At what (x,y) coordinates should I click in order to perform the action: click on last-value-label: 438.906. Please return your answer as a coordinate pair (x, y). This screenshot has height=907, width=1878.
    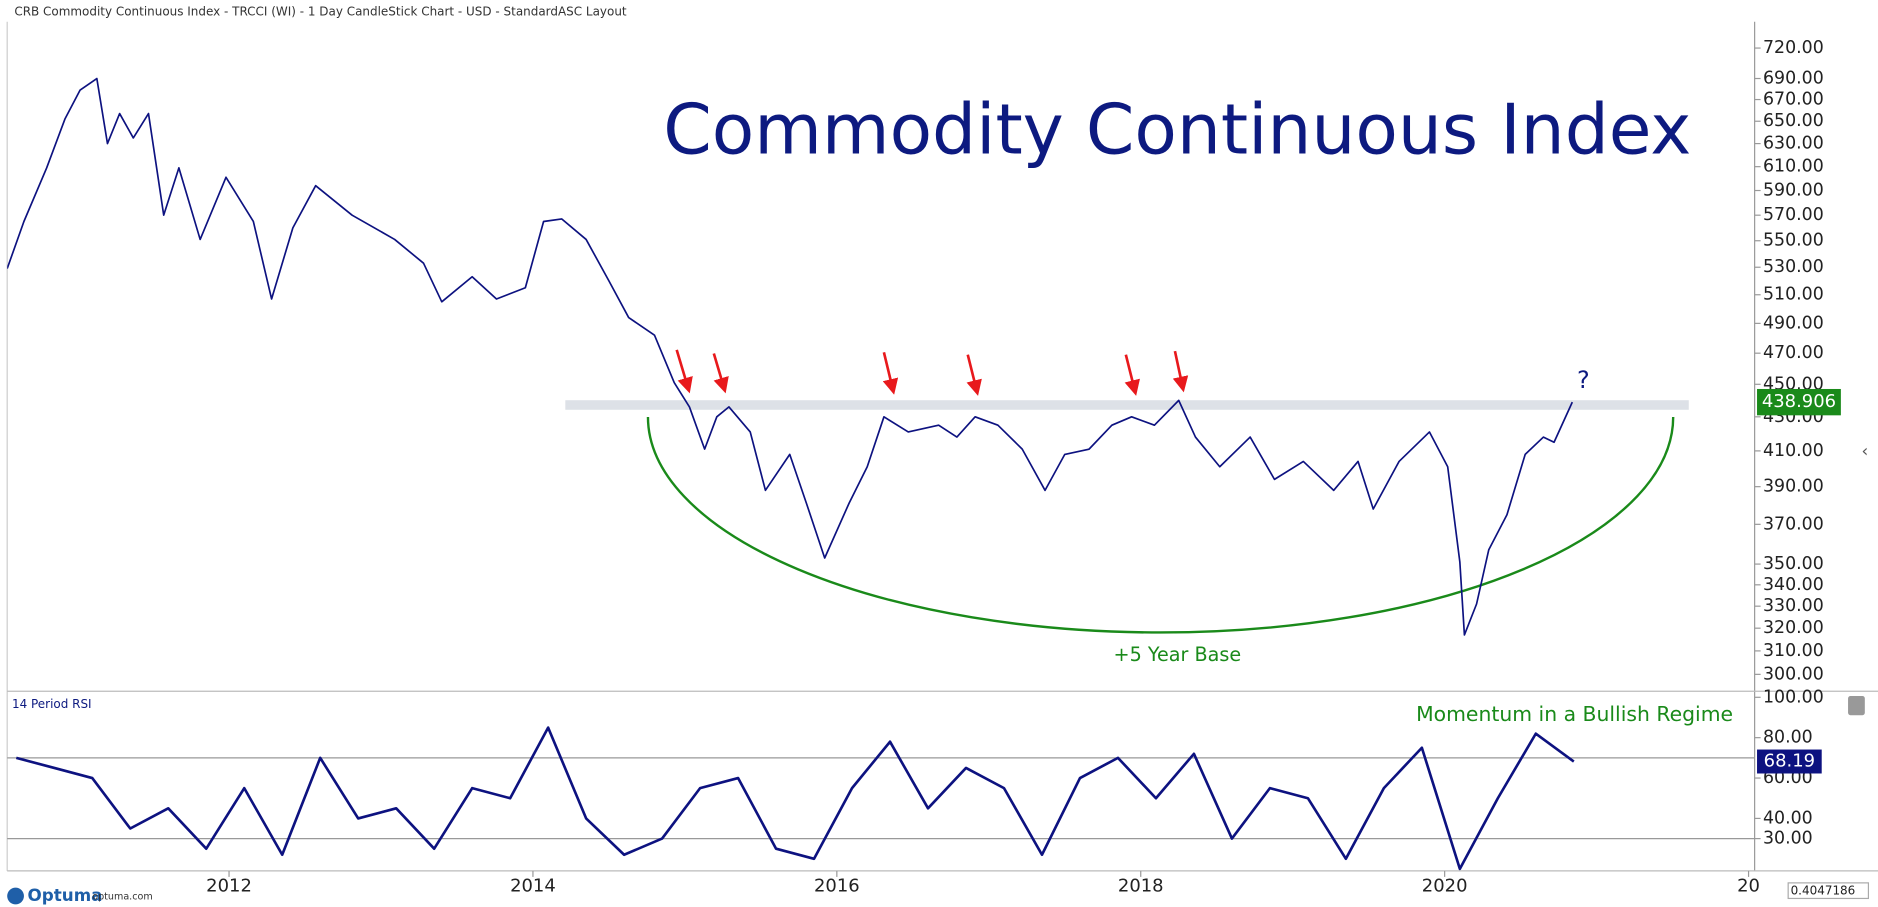
    Looking at the image, I should click on (1799, 401).